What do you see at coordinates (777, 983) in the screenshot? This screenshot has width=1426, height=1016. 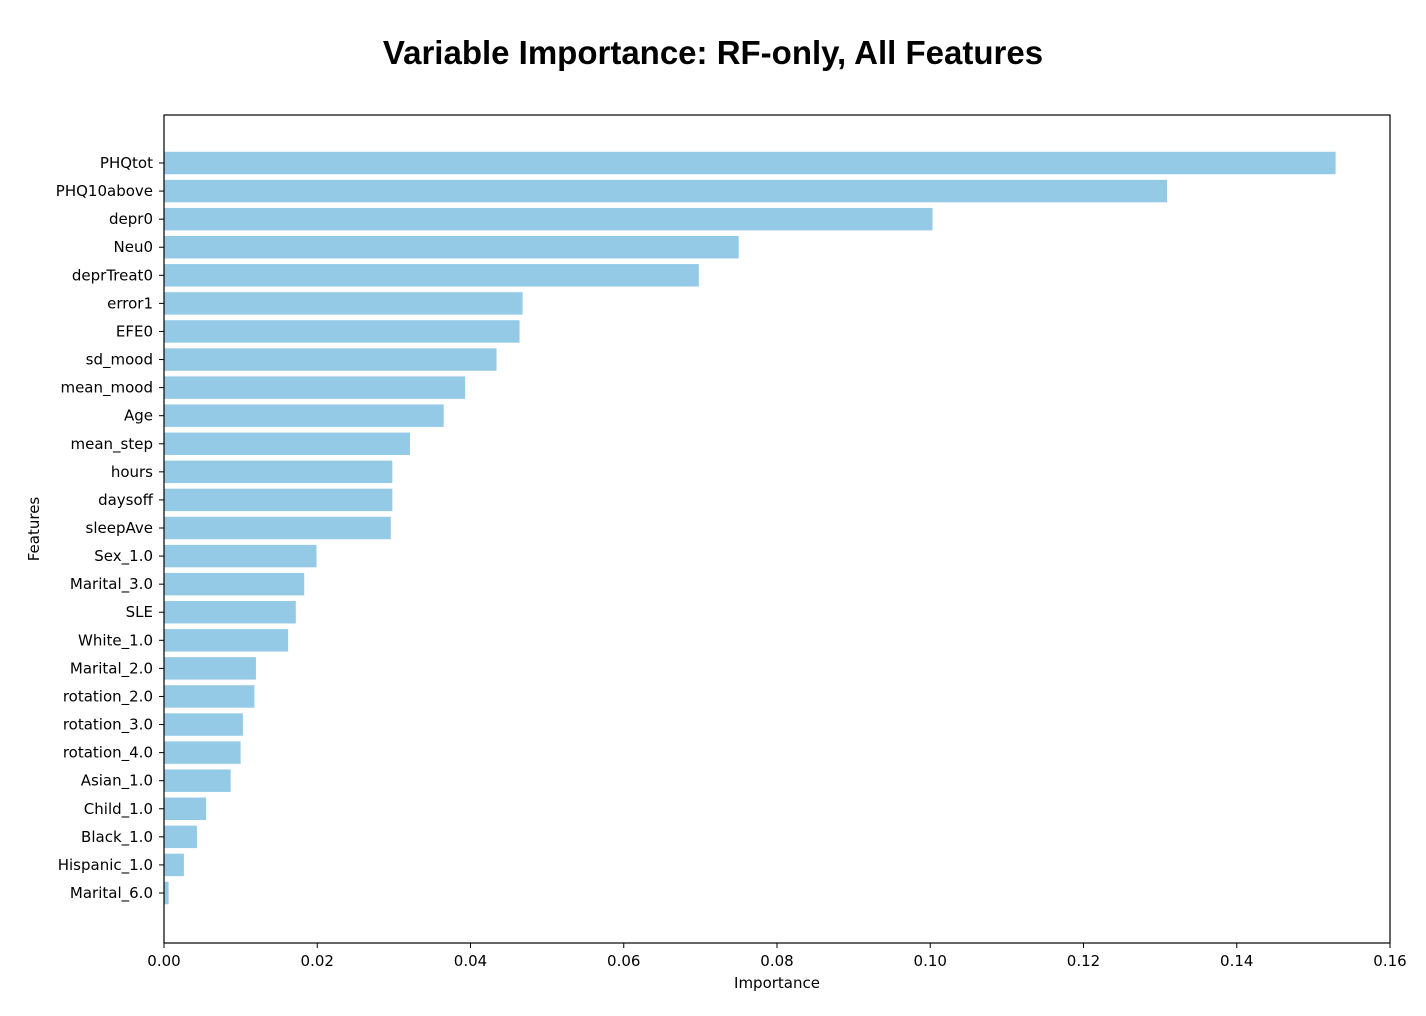 I see `x-axis-label: Importance` at bounding box center [777, 983].